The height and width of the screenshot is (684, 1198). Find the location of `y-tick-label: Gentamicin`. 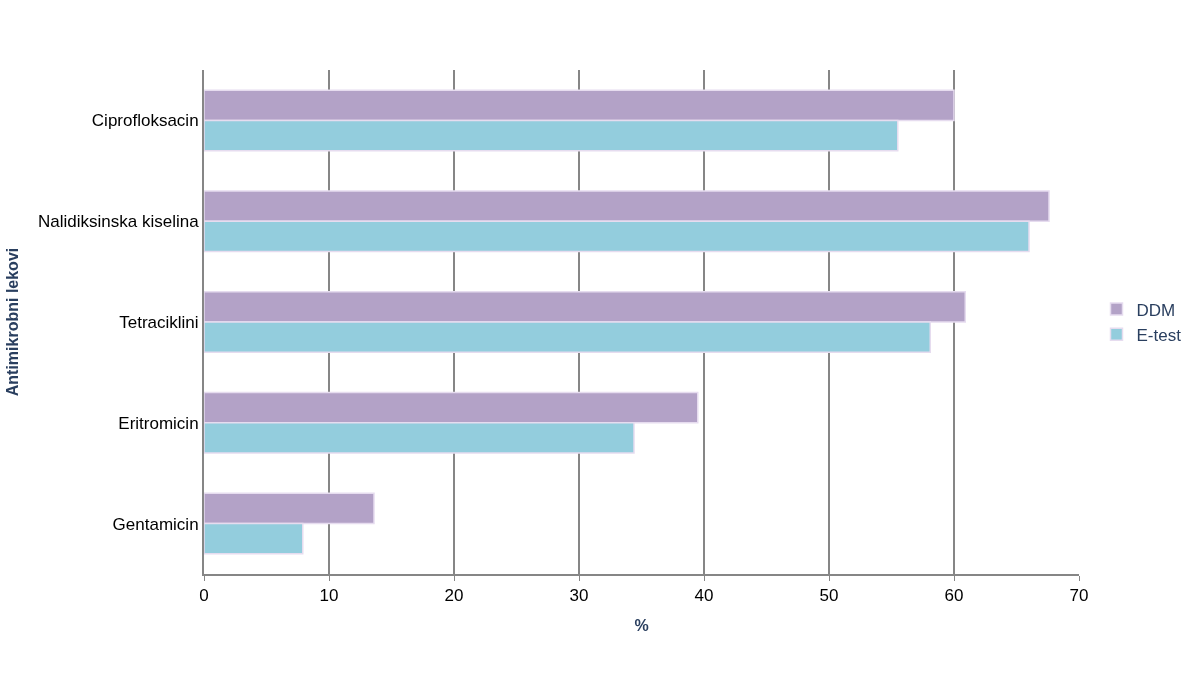

y-tick-label: Gentamicin is located at coordinates (155, 524).